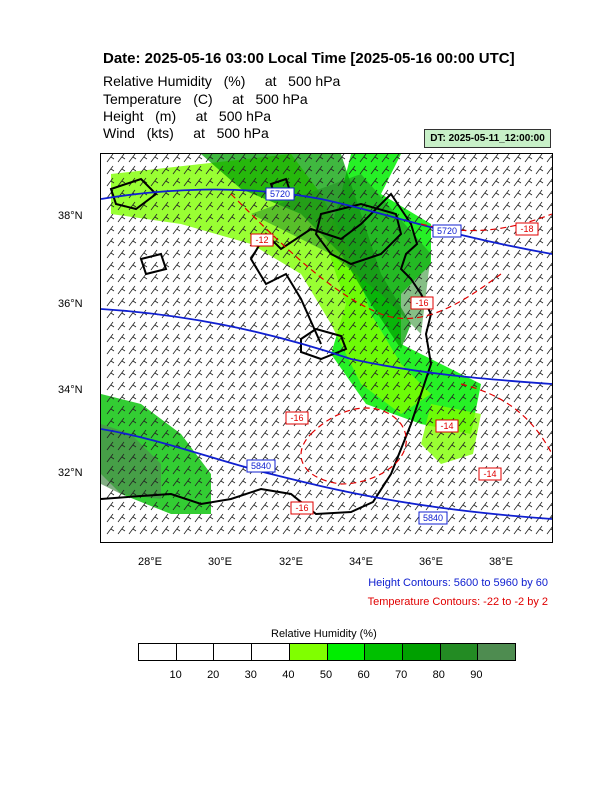 Image resolution: width=612 pixels, height=792 pixels. What do you see at coordinates (476, 675) in the screenshot?
I see `colorbar-label: 90` at bounding box center [476, 675].